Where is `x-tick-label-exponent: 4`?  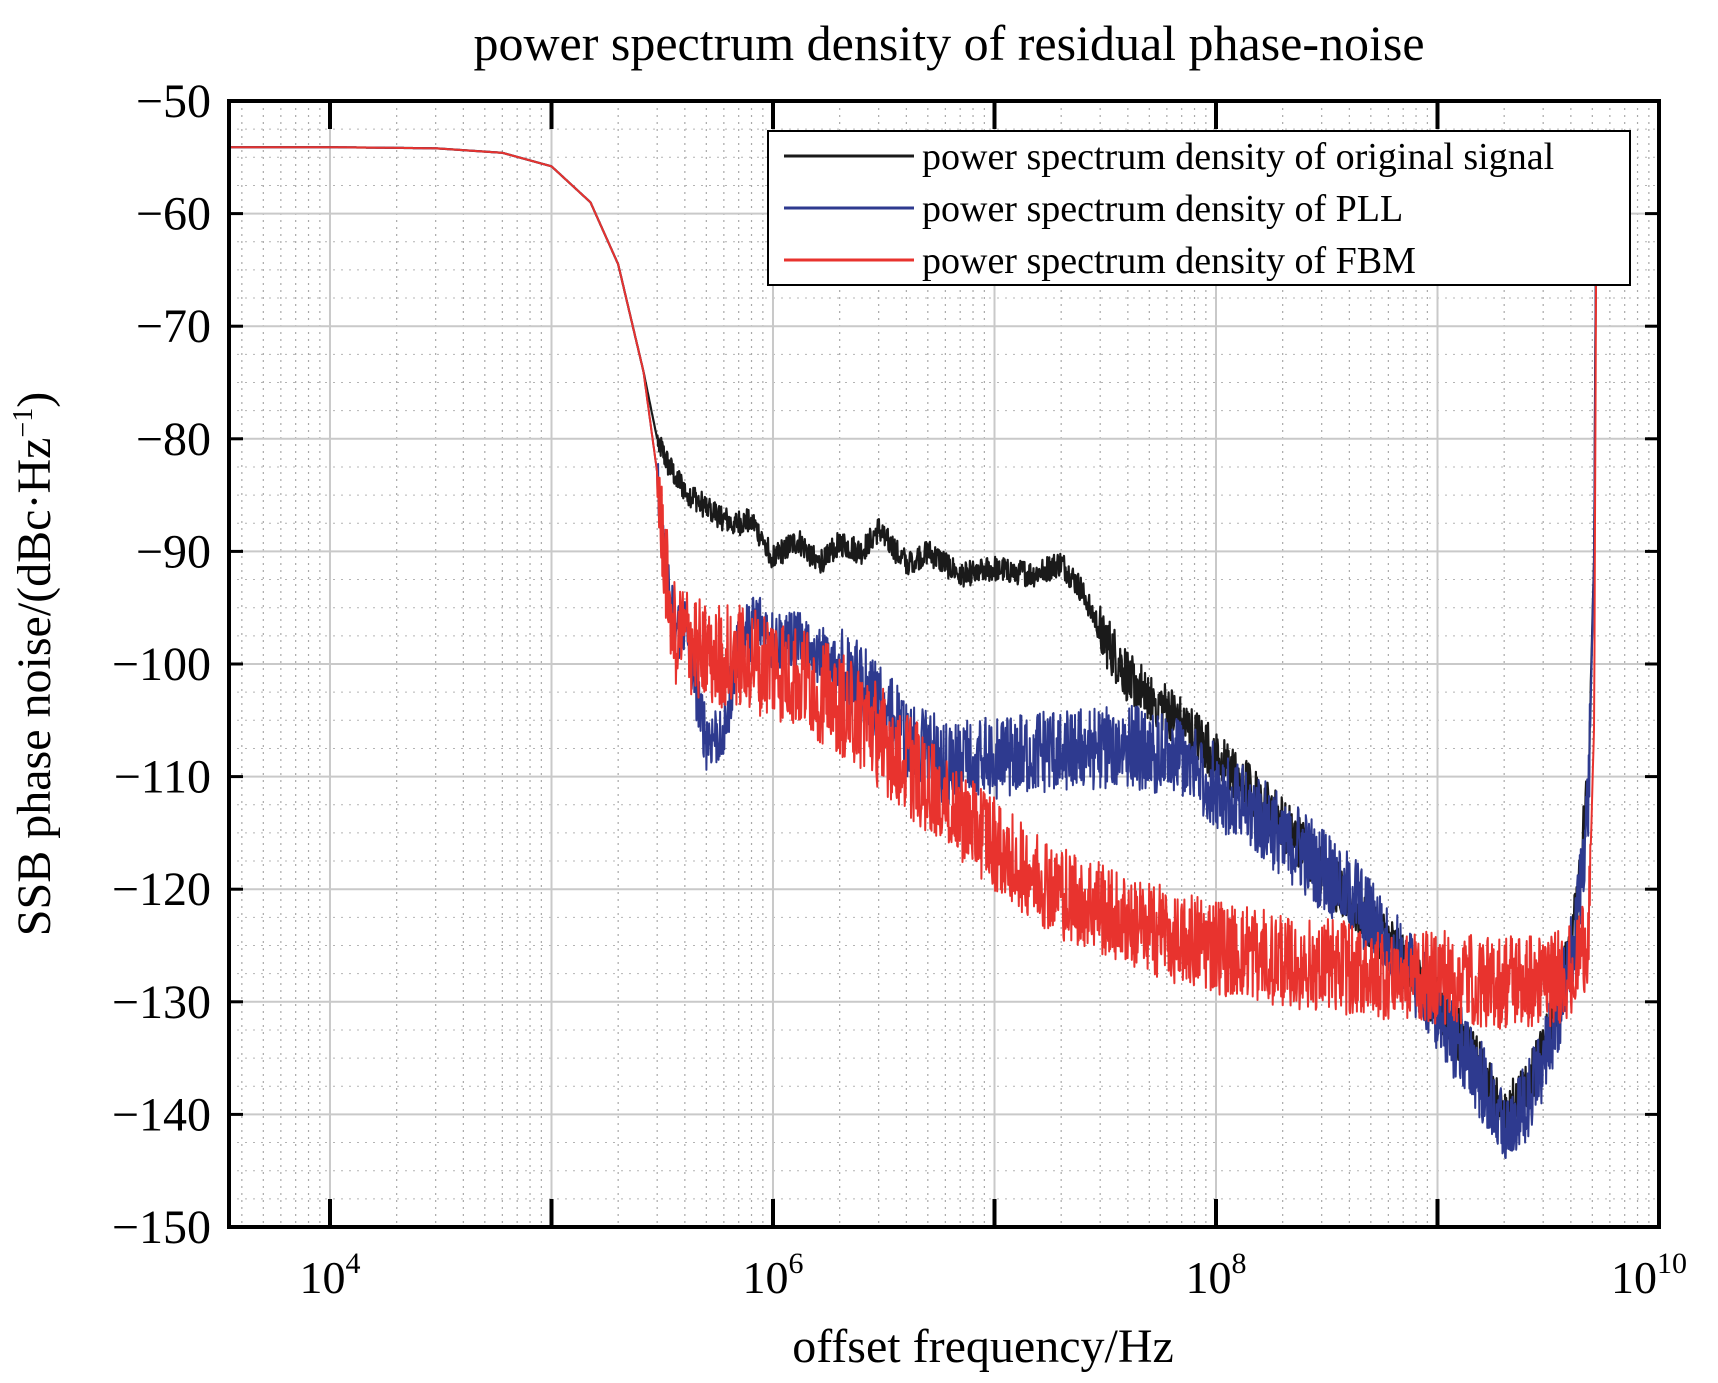 x-tick-label-exponent: 4 is located at coordinates (352, 1263).